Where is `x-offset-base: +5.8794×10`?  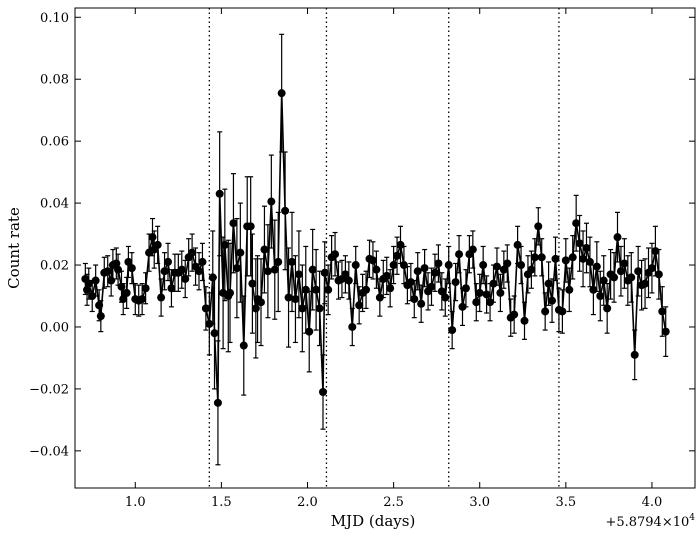
x-offset-base: +5.8794×10 is located at coordinates (647, 522).